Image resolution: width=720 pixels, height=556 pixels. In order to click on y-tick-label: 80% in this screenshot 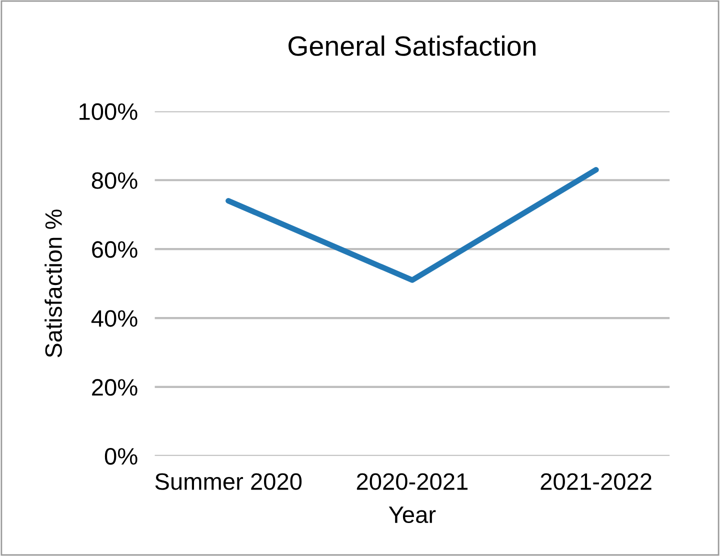, I will do `click(115, 180)`.